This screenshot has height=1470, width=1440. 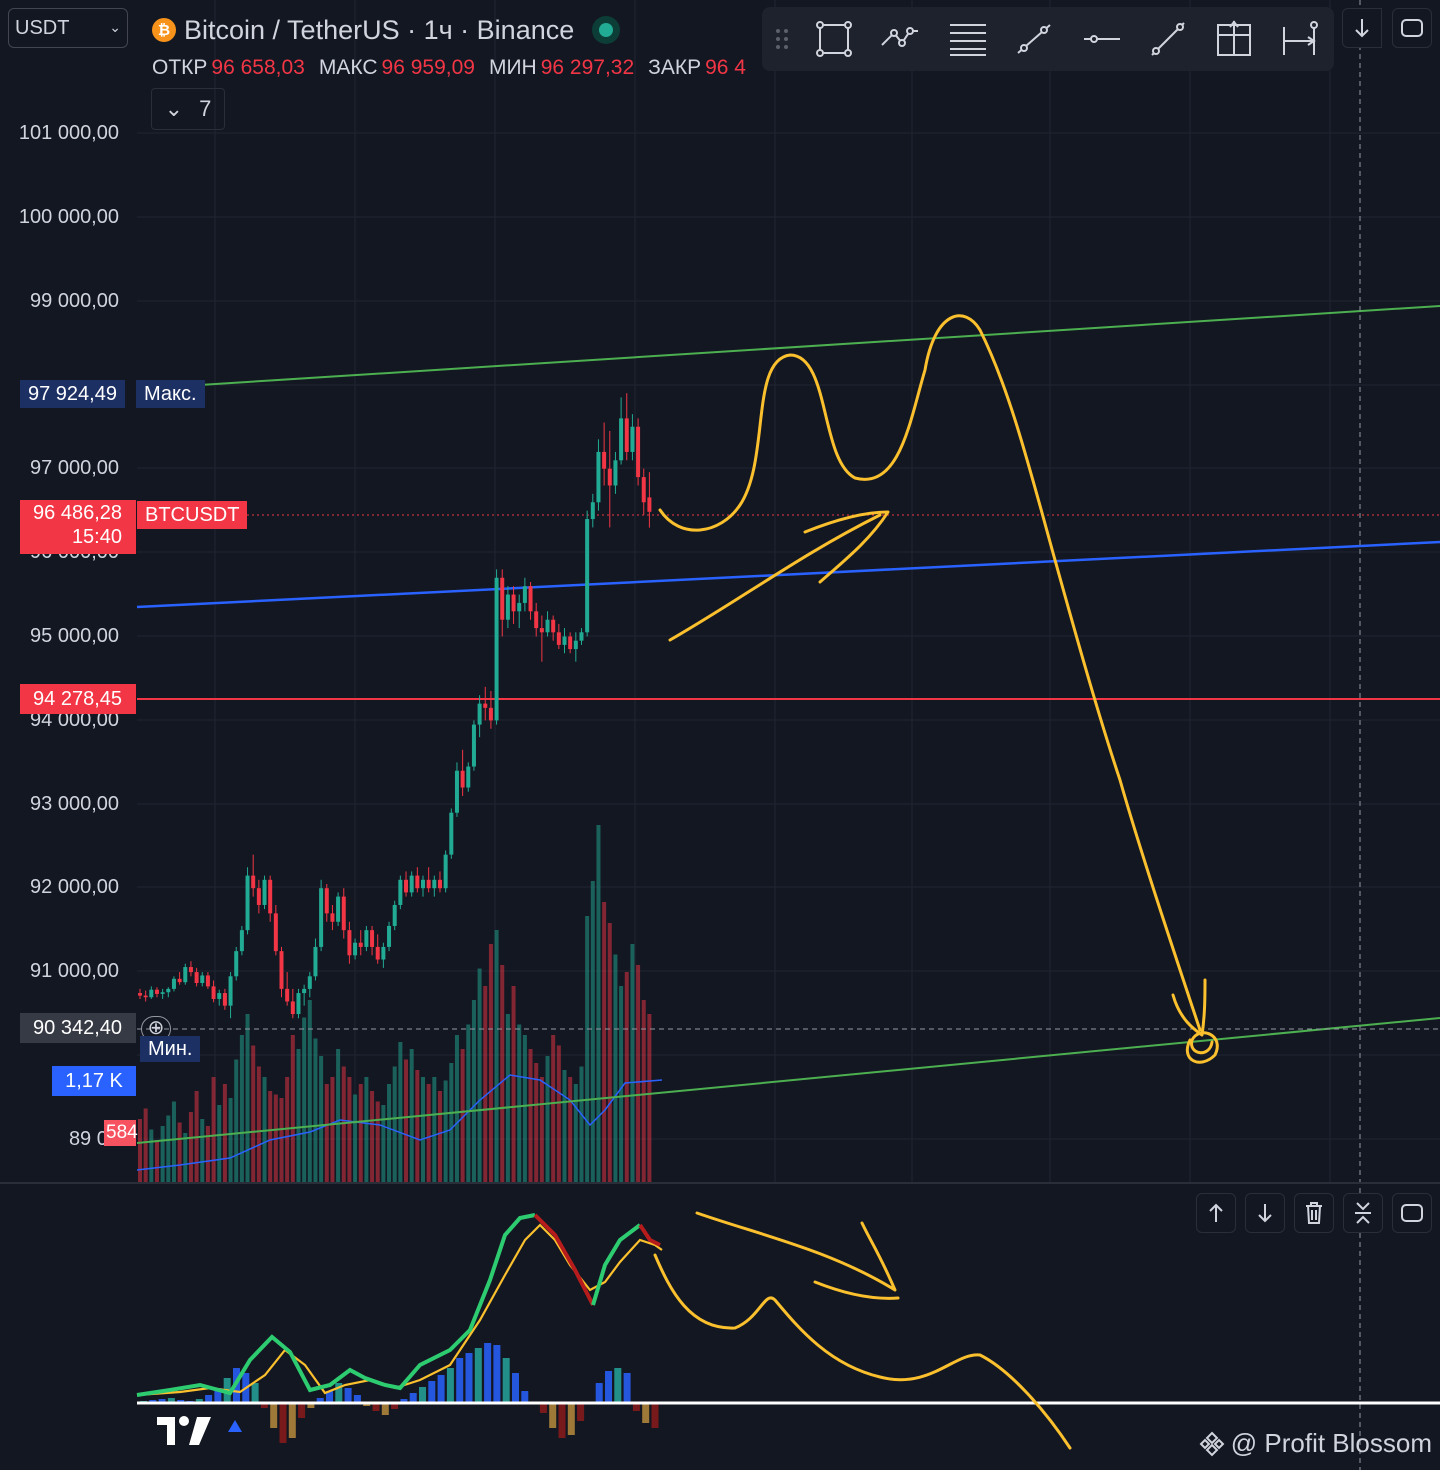 What do you see at coordinates (788, 1080) in the screenshot?
I see `channel-lower-line` at bounding box center [788, 1080].